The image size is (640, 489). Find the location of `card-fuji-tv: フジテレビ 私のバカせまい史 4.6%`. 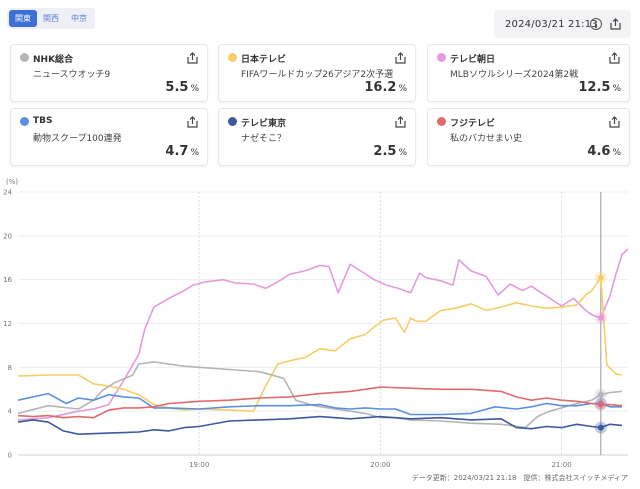

card-fuji-tv: フジテレビ 私のバカせまい史 4.6% is located at coordinates (528, 137).